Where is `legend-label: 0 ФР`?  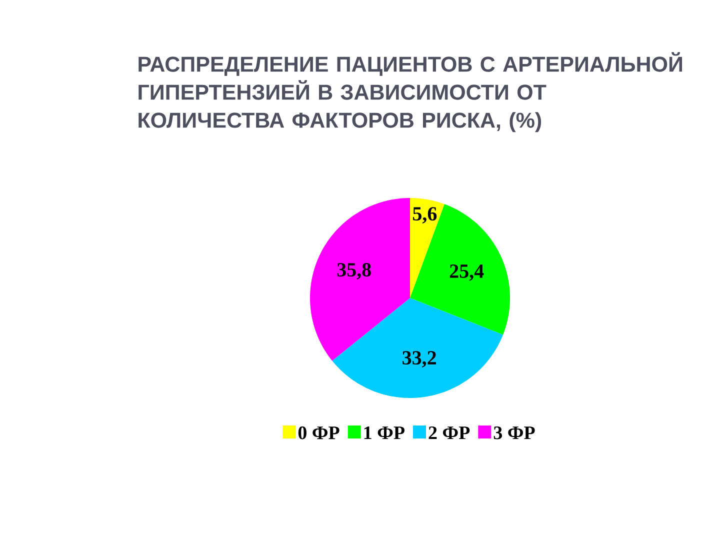
legend-label: 0 ФР is located at coordinates (319, 433).